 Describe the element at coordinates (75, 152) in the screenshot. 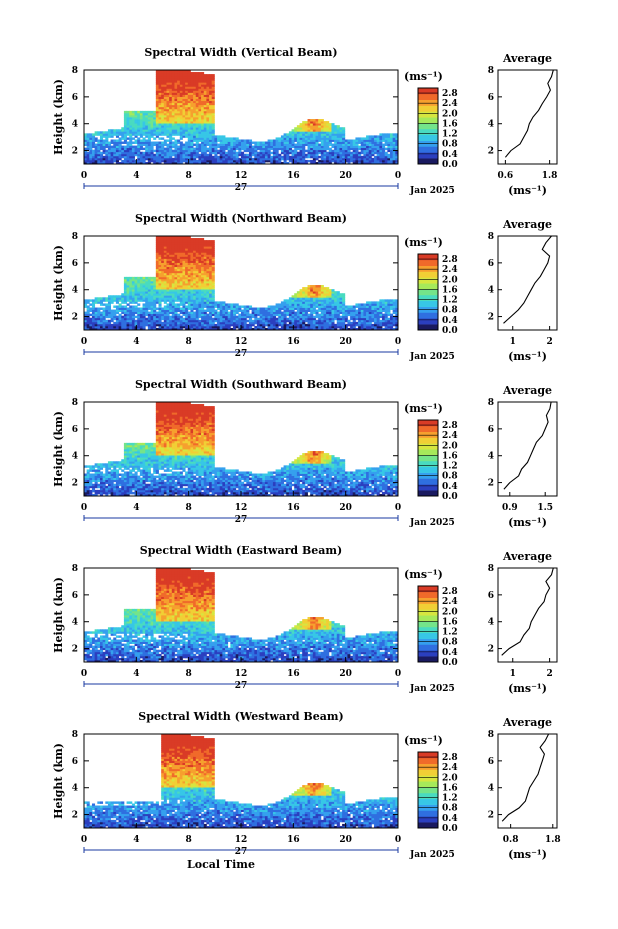

I see `y-tick-label: 2` at that location.